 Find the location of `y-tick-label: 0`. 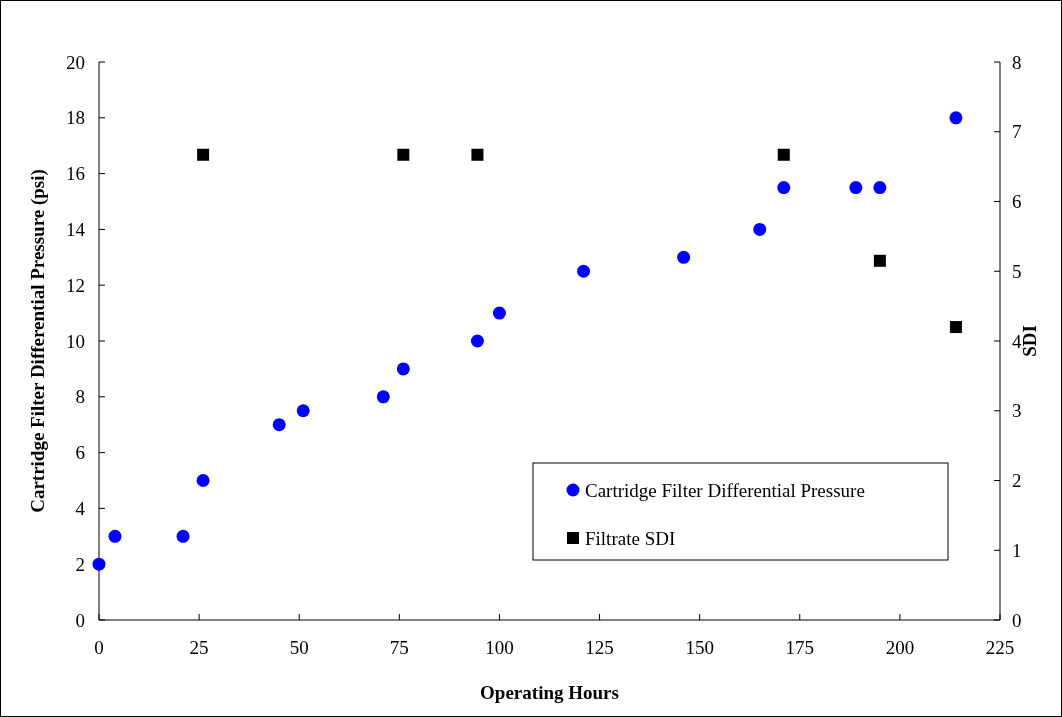

y-tick-label: 0 is located at coordinates (80, 620).